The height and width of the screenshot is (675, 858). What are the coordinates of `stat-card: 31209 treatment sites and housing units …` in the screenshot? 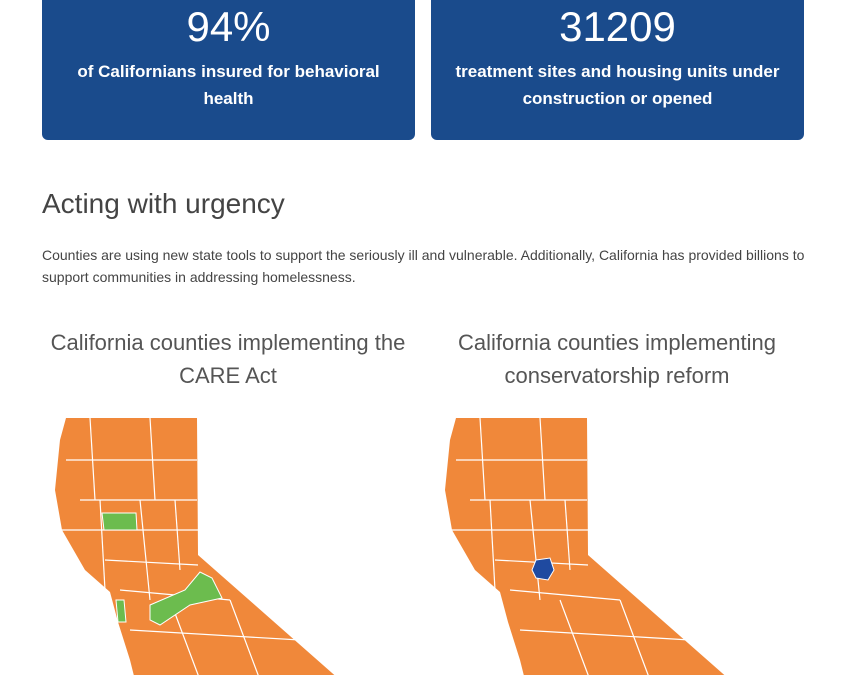 It's located at (617, 70).